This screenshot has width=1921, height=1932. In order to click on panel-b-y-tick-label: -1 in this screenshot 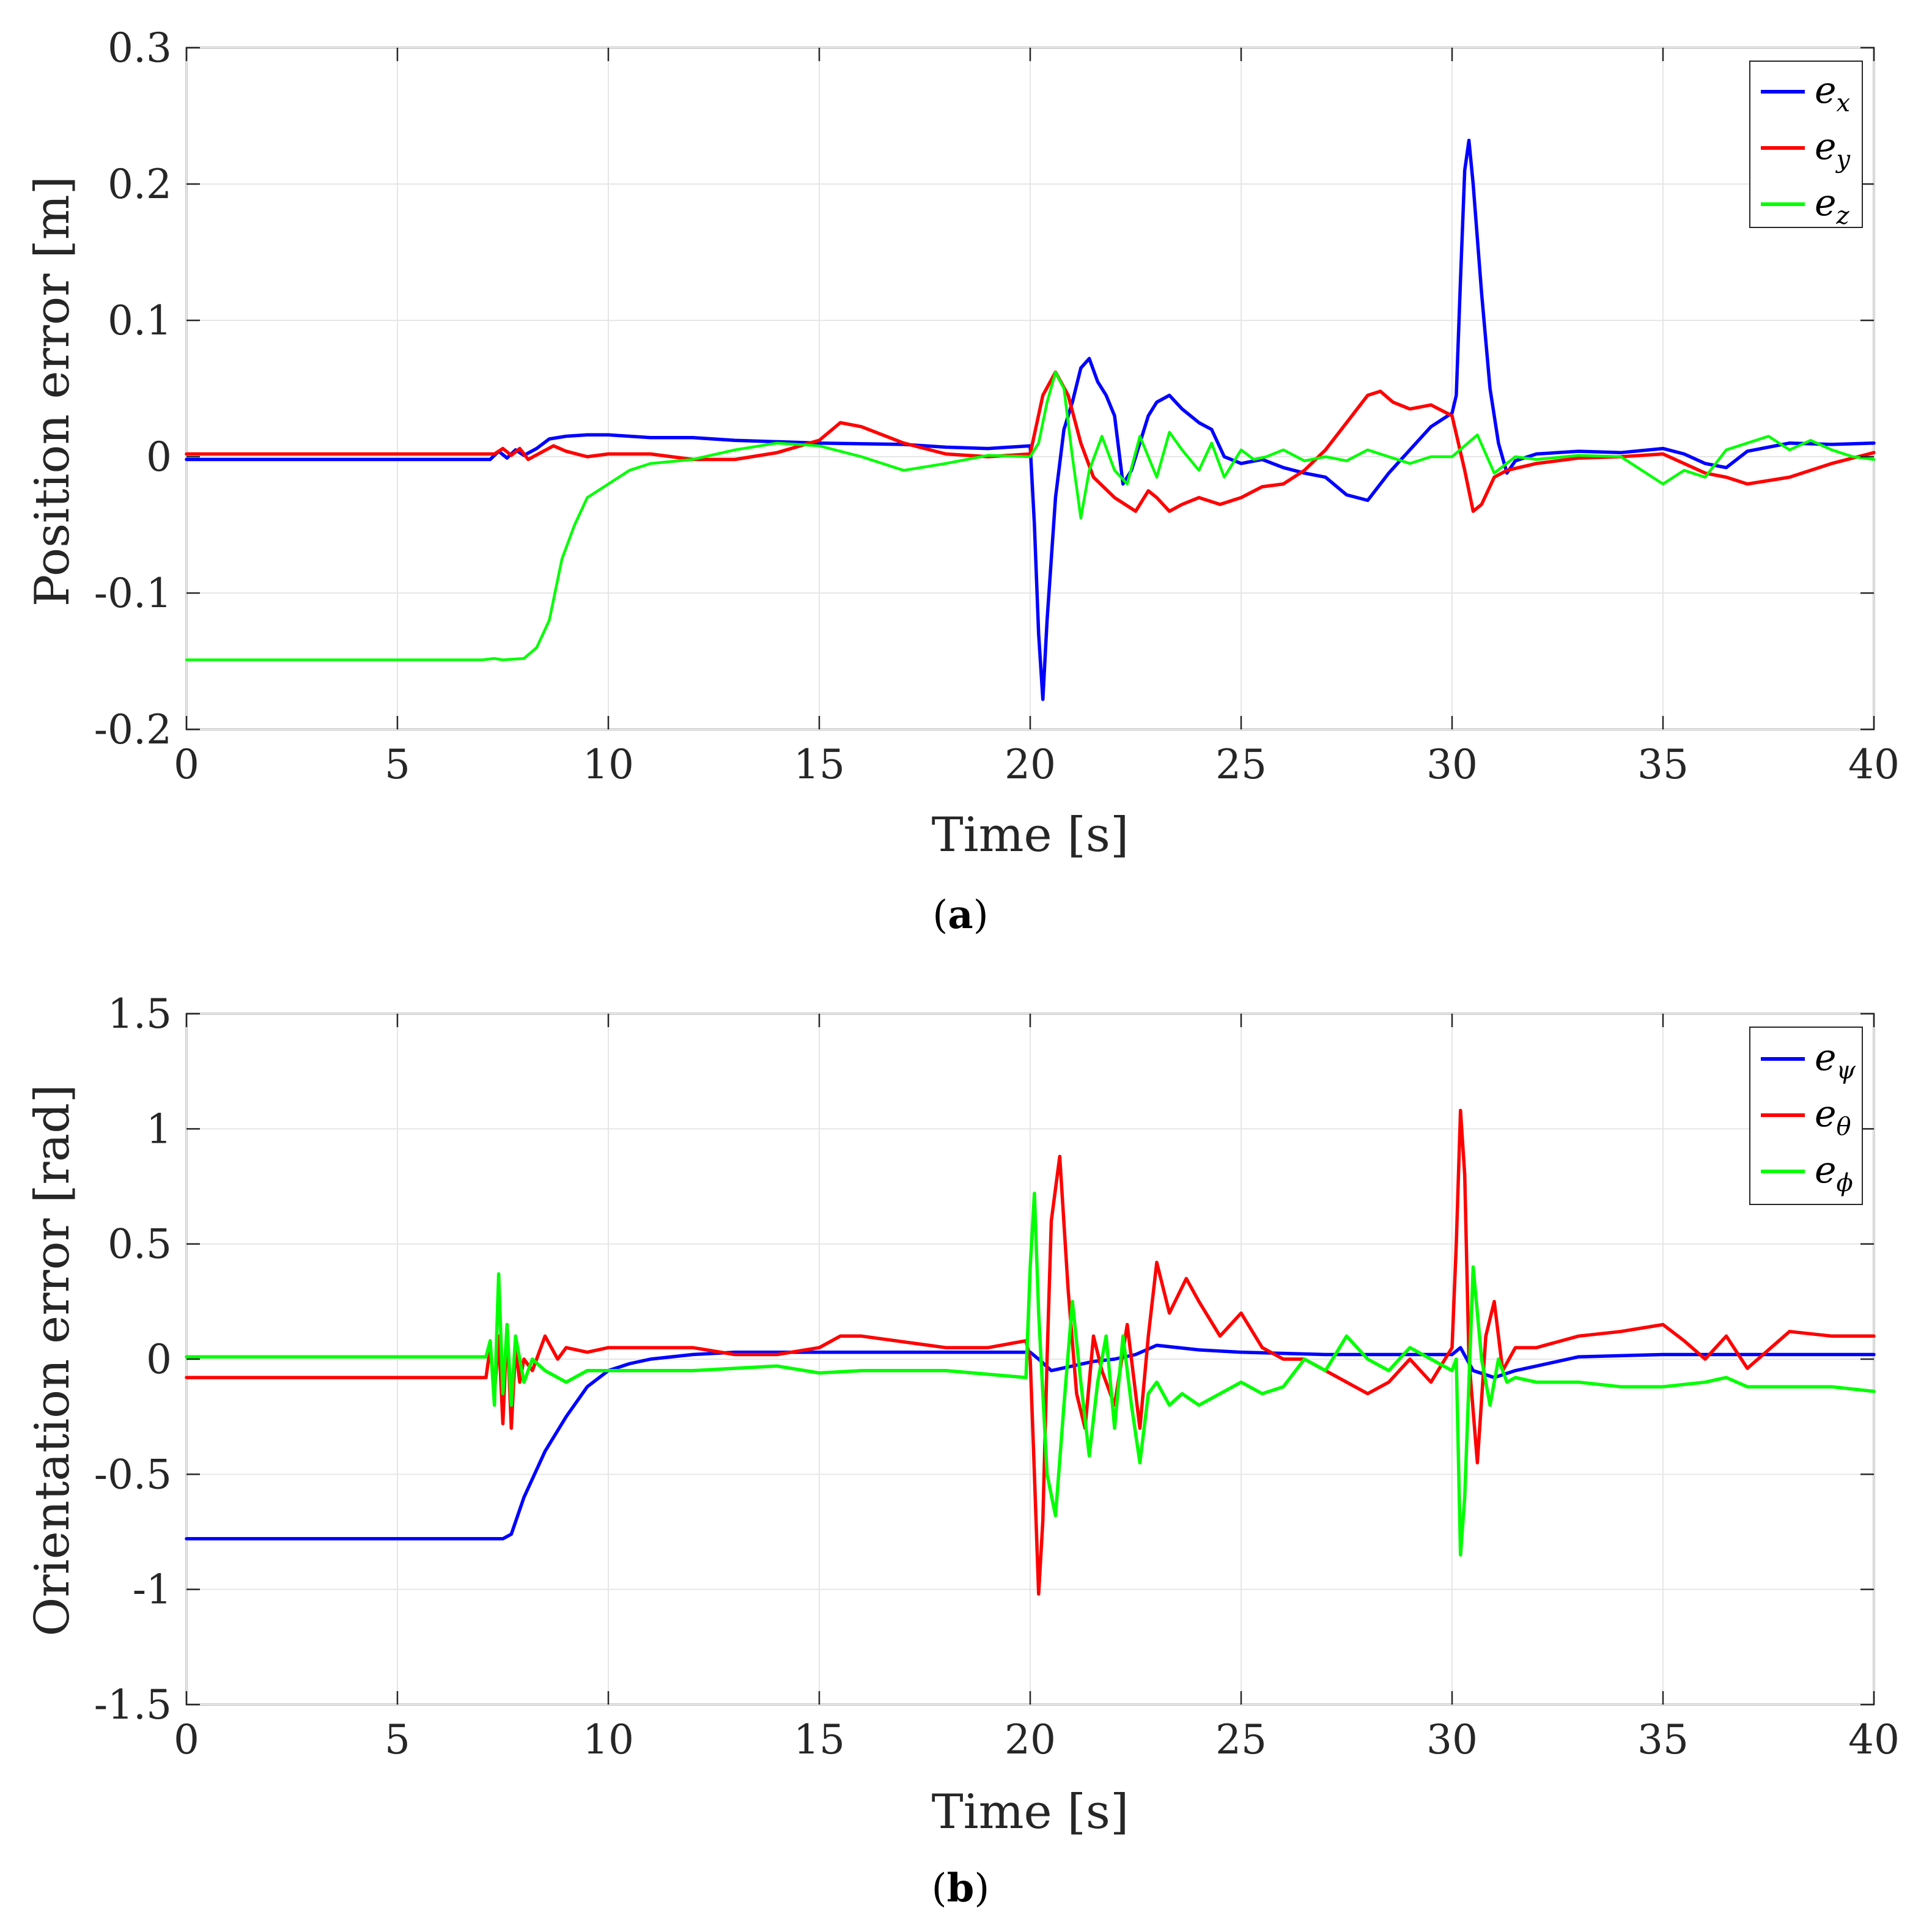, I will do `click(152, 1589)`.